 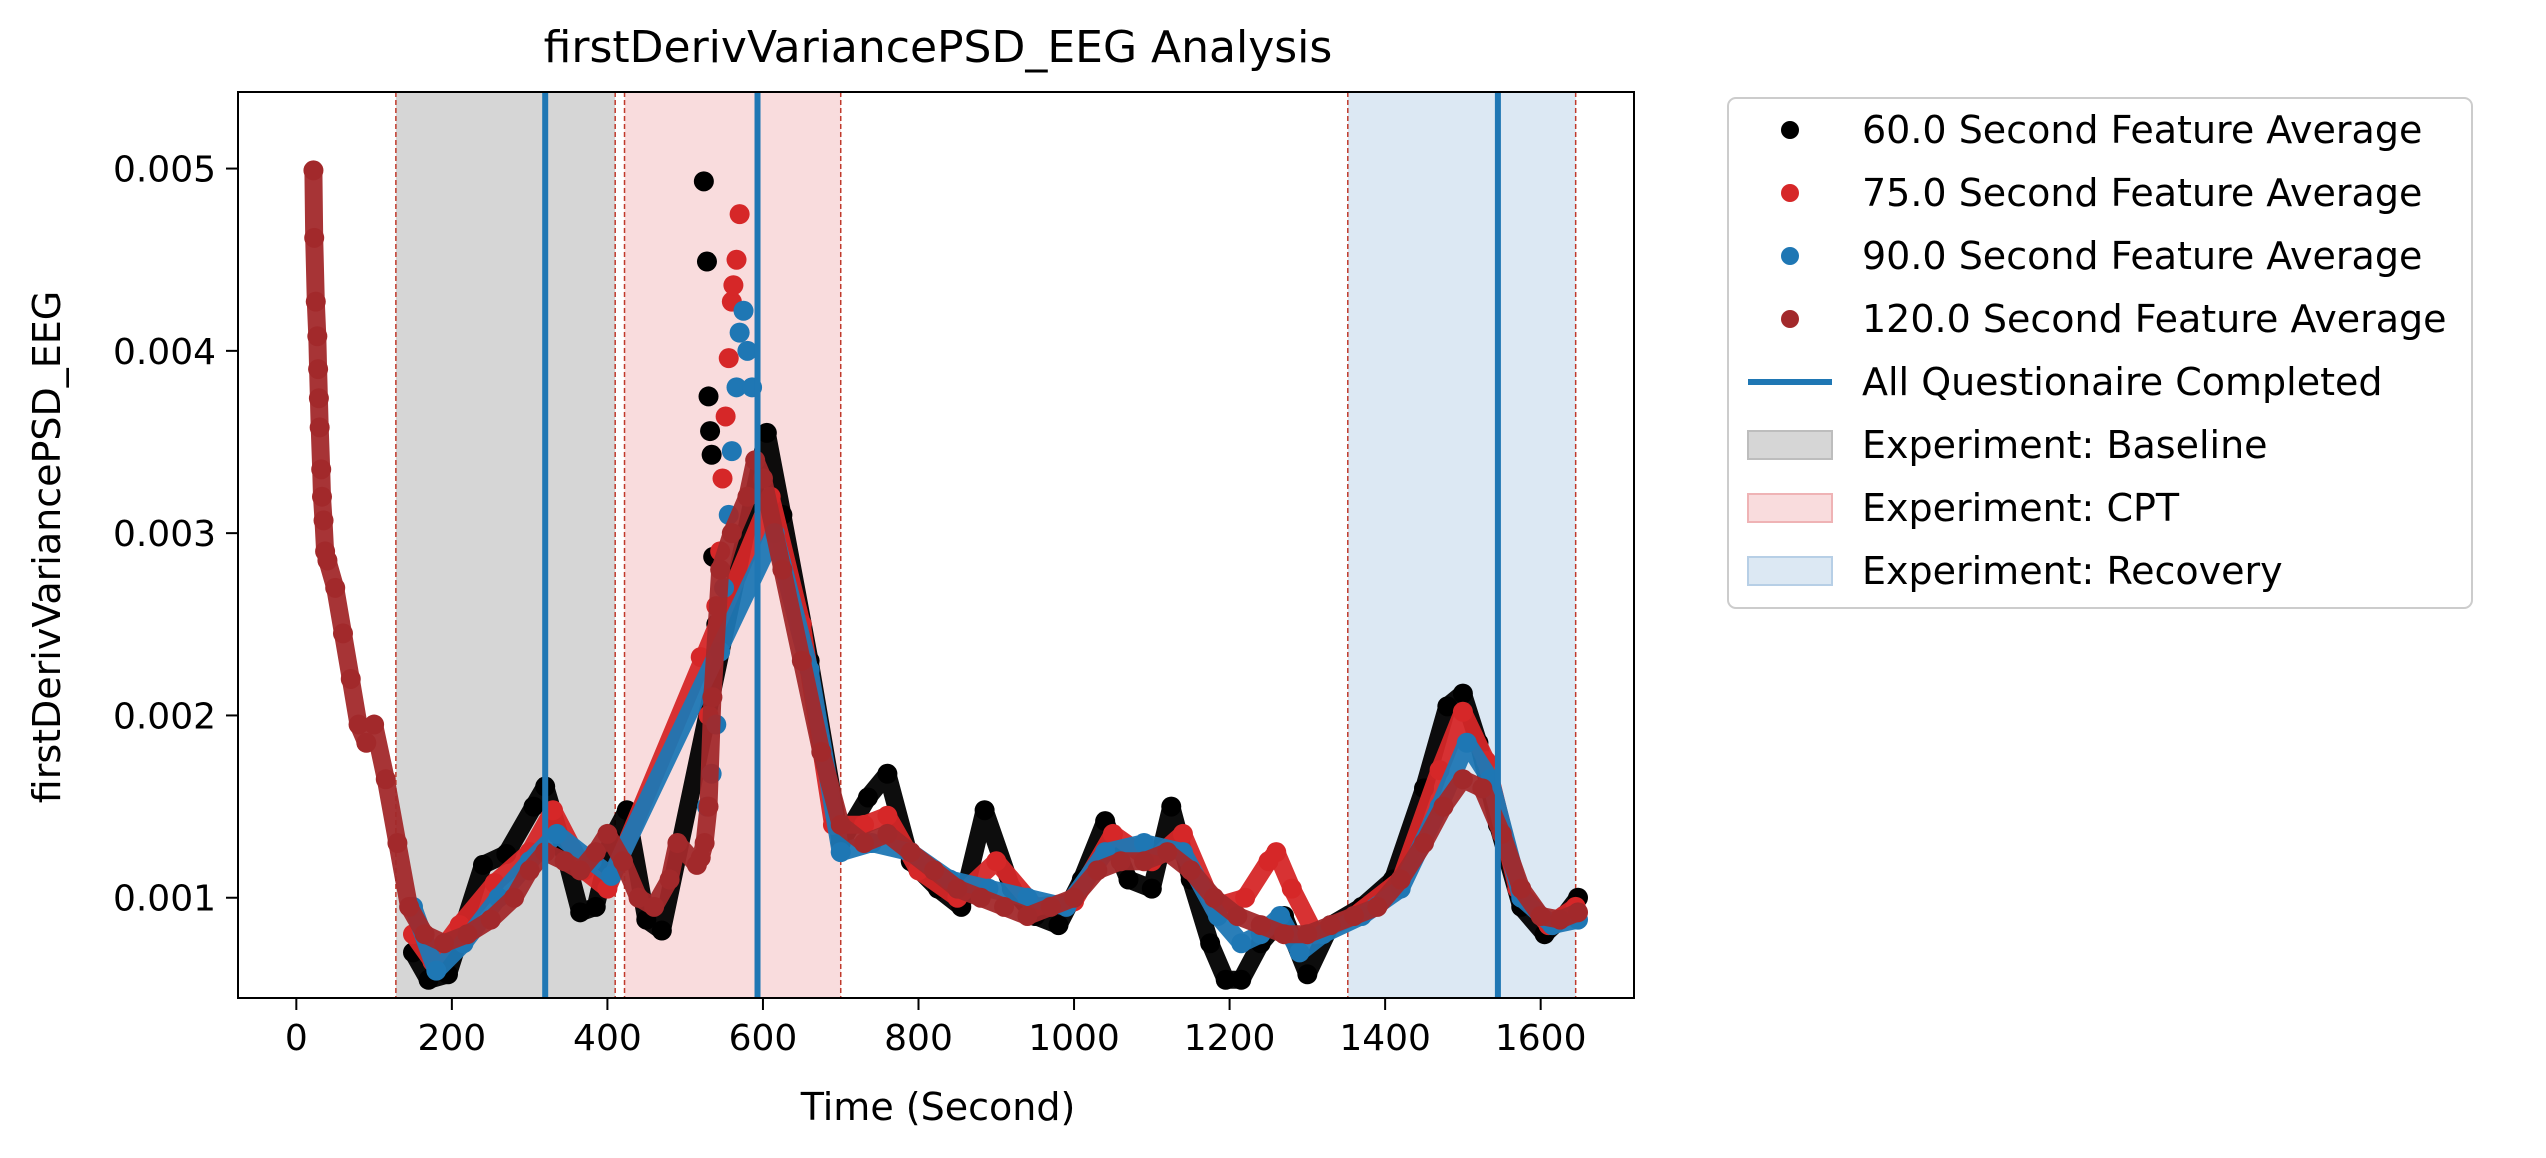 I want to click on x-axis-ticks: 0 200 400 600 800 1000 1200 1400 1600, so click(x=936, y=1028).